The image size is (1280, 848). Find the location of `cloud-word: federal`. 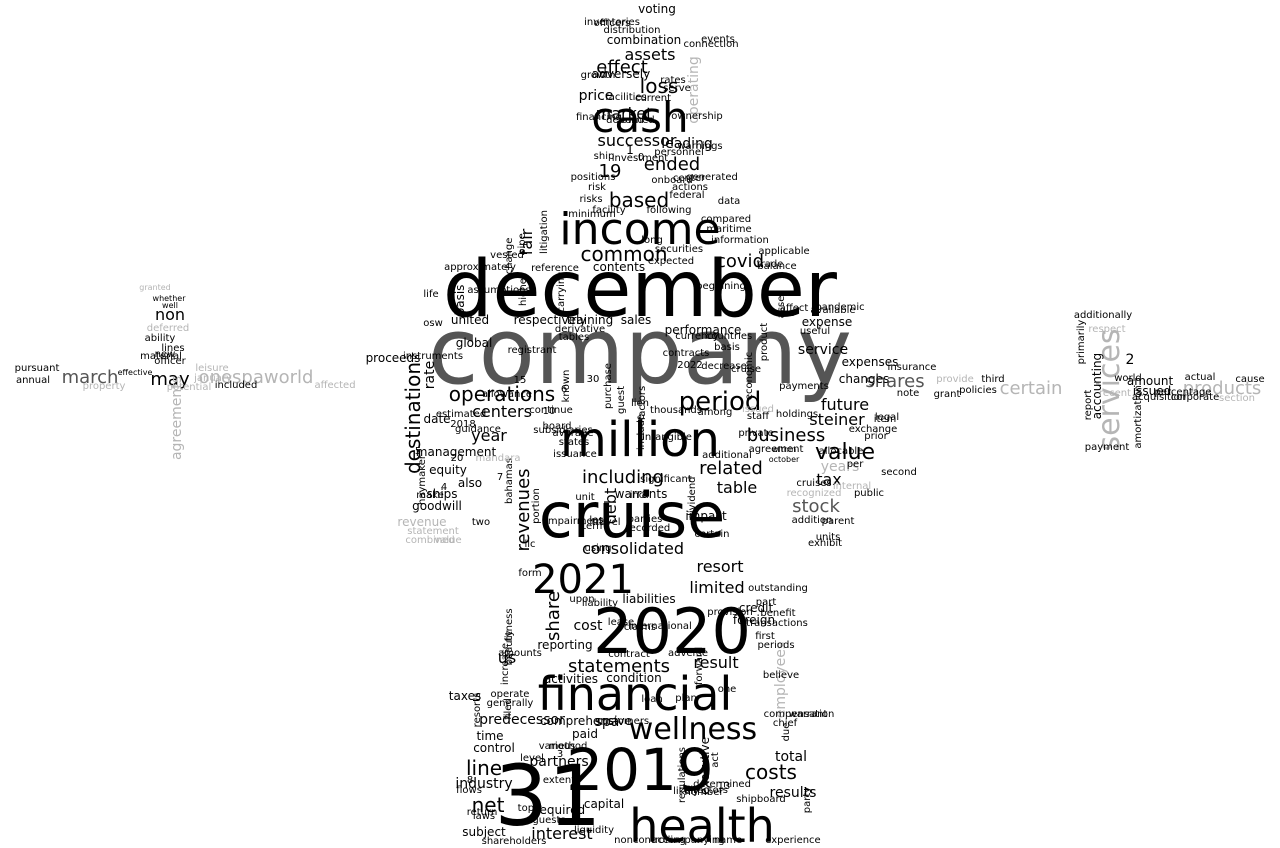

cloud-word: federal is located at coordinates (687, 195).